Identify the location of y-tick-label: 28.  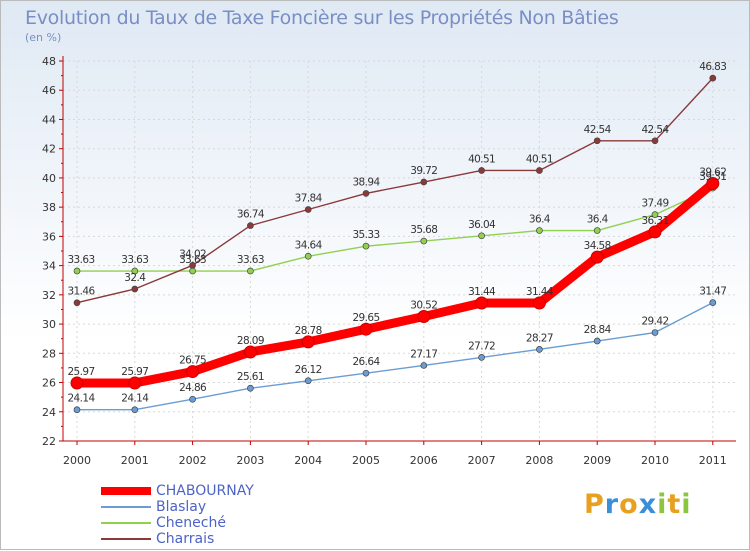
(49, 353).